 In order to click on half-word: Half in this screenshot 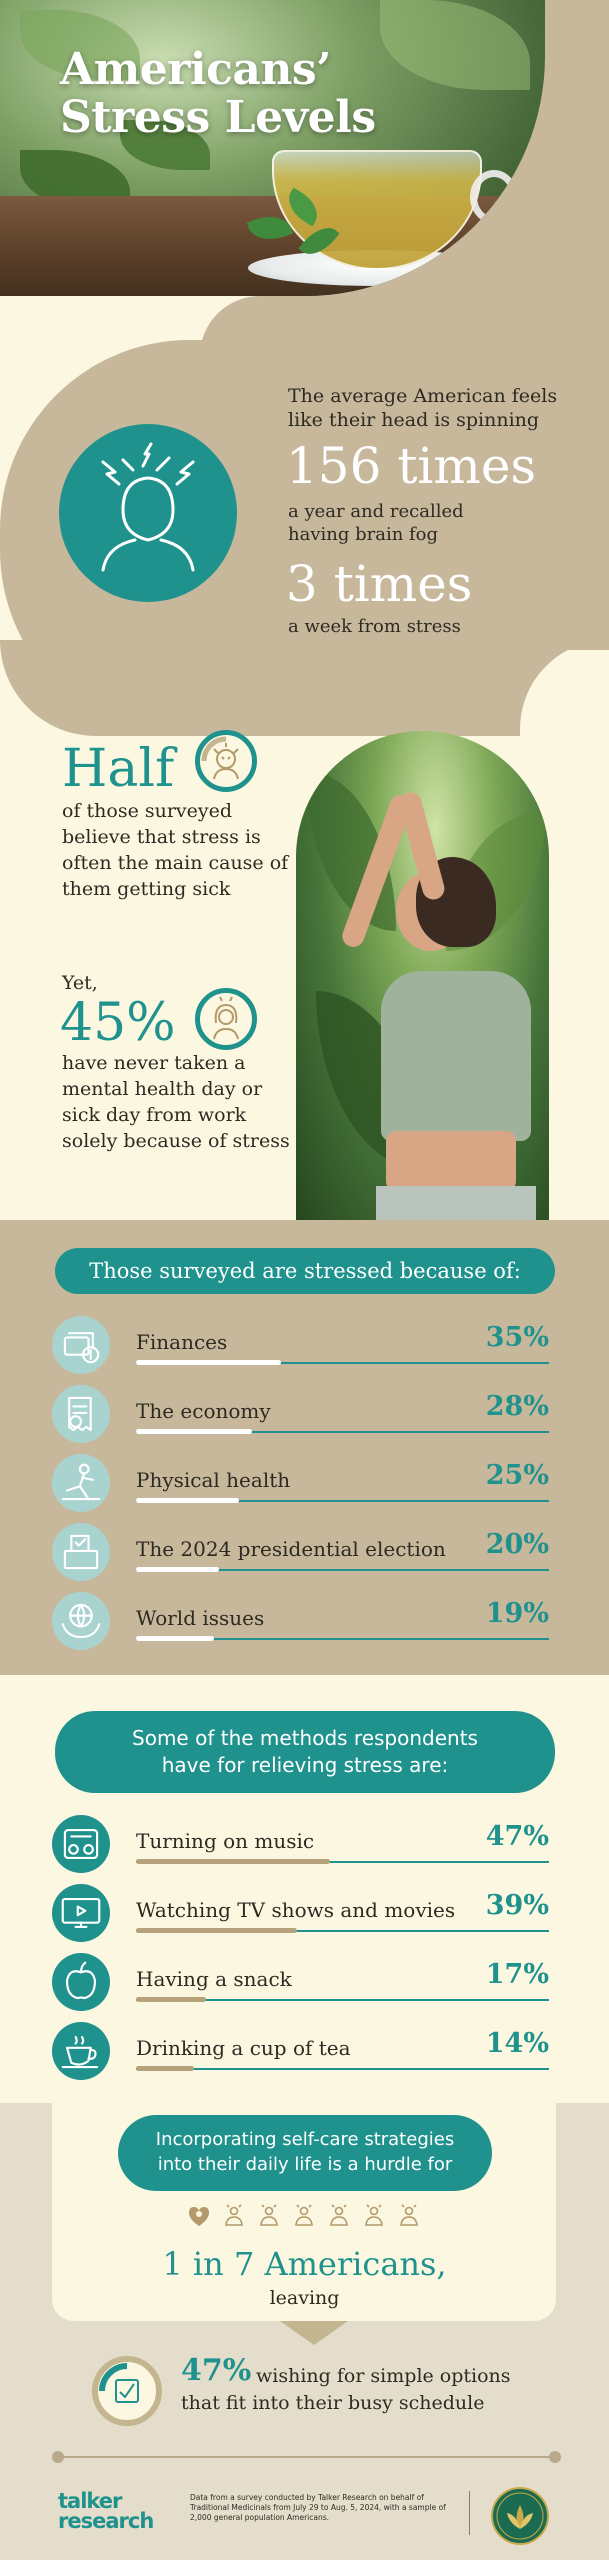, I will do `click(118, 769)`.